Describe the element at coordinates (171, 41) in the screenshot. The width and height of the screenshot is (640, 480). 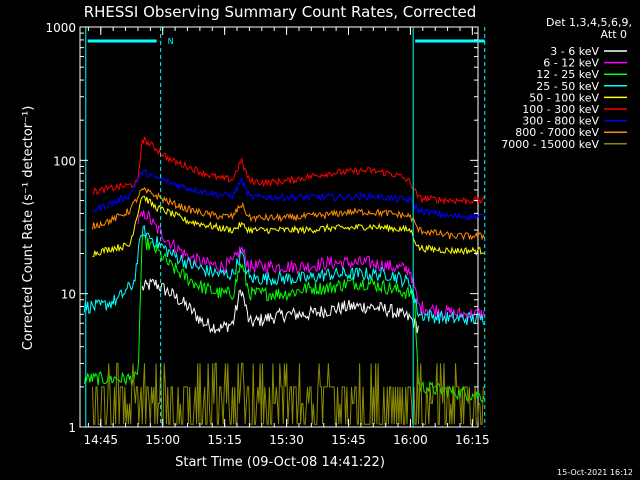
I see `flag-marker-n: N` at that location.